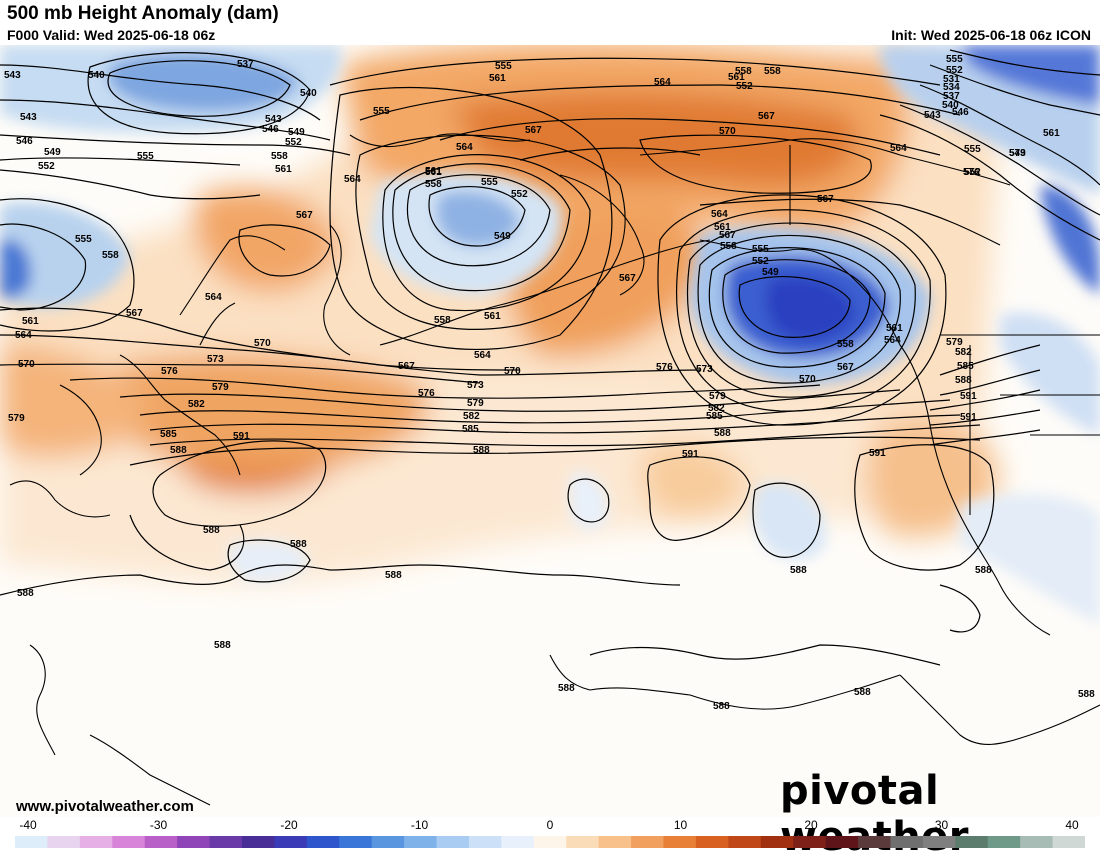  What do you see at coordinates (12, 75) in the screenshot?
I see `contour-label: 543` at bounding box center [12, 75].